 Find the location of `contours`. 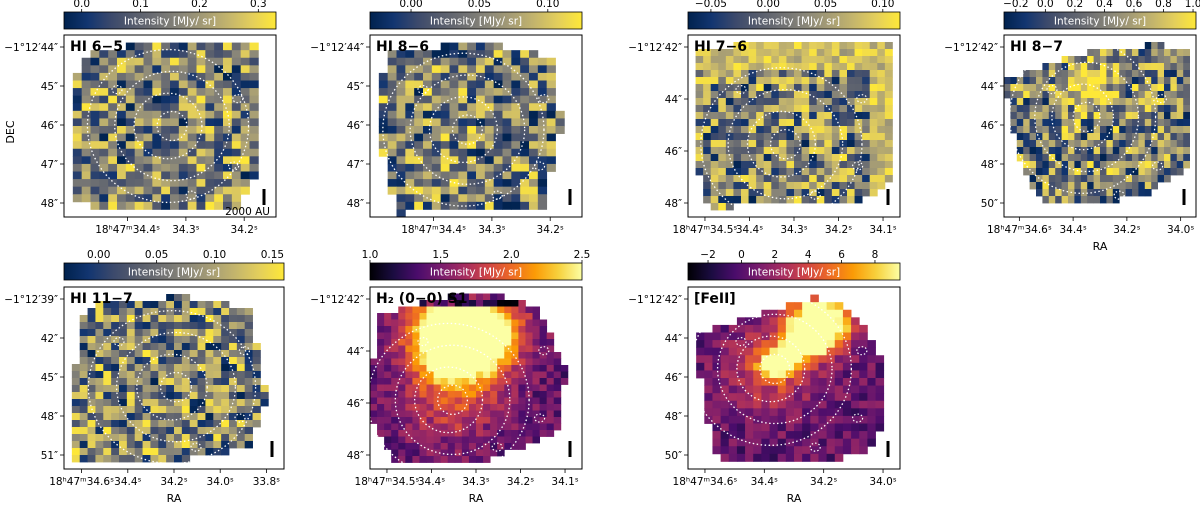

contours is located at coordinates (778, 371).